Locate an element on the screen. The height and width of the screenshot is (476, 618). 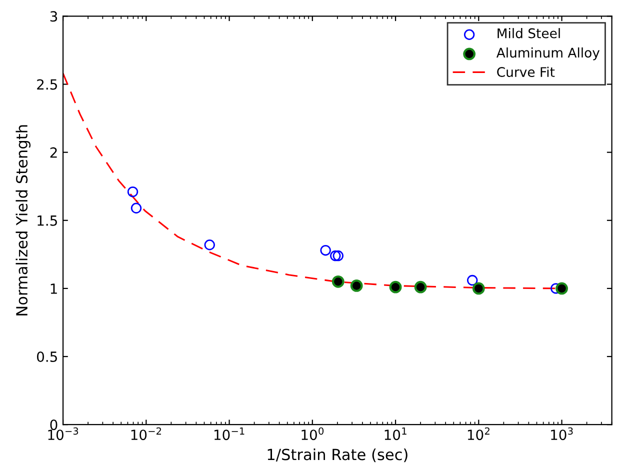
legend-label: Curve Fit is located at coordinates (526, 72).